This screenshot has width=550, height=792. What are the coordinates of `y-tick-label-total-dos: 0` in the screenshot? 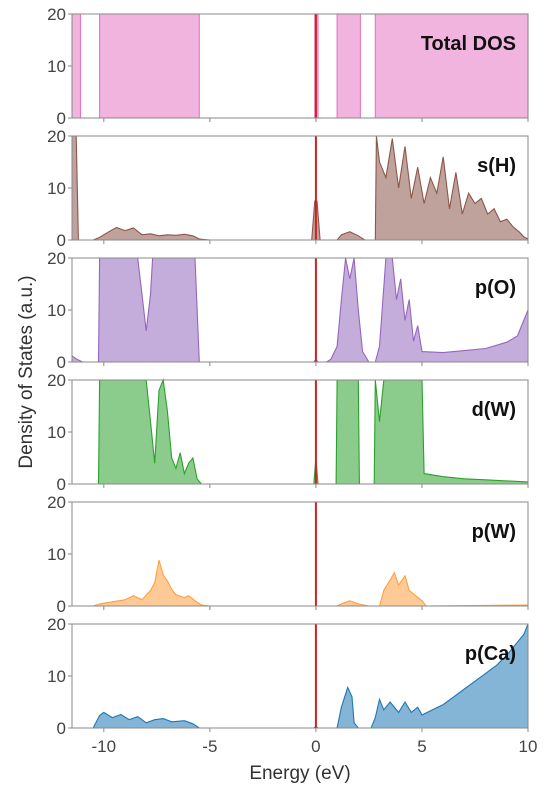 It's located at (61, 118).